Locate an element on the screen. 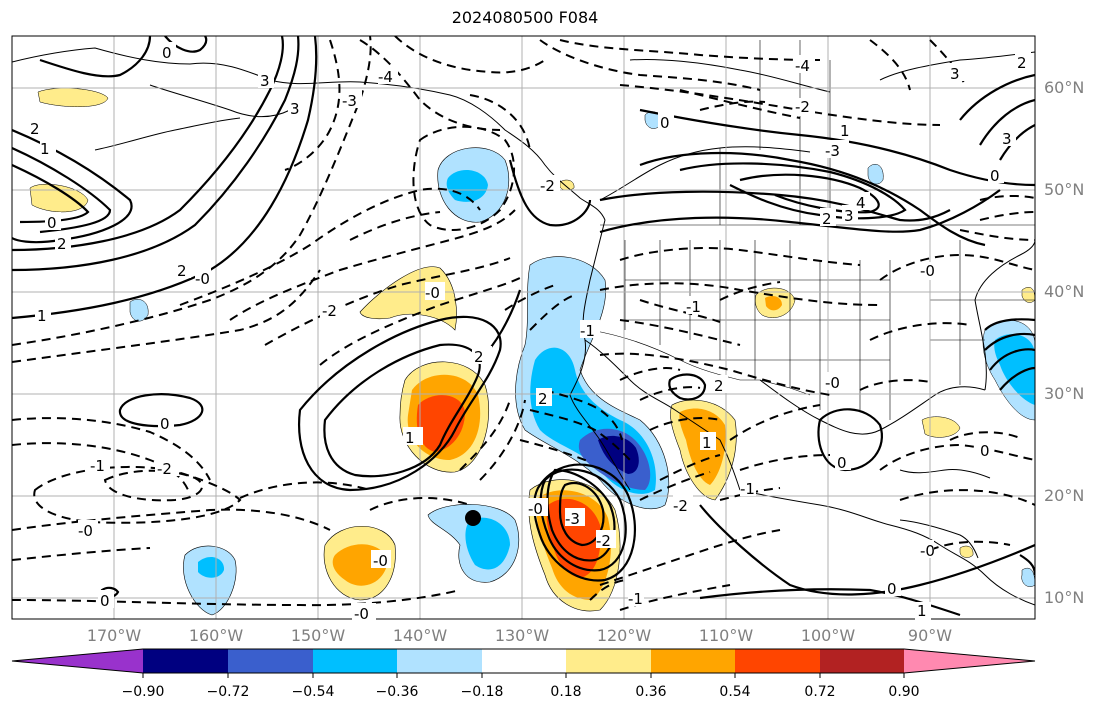 Image resolution: width=1105 pixels, height=712 pixels. lat-label-50n: 50°N is located at coordinates (1064, 189).